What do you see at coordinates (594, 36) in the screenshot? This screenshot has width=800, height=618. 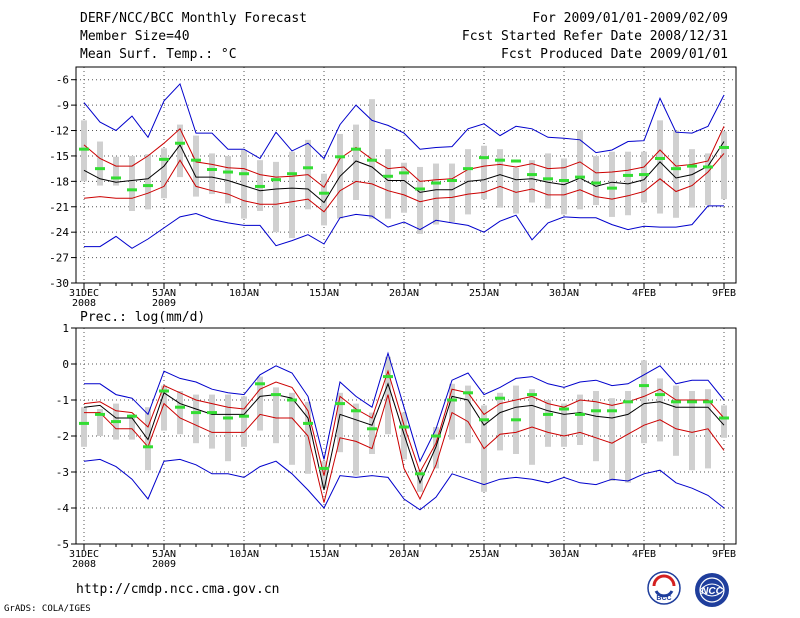 I see `fcst-started-date: Fcst Started Refer Date 2008/12/31` at bounding box center [594, 36].